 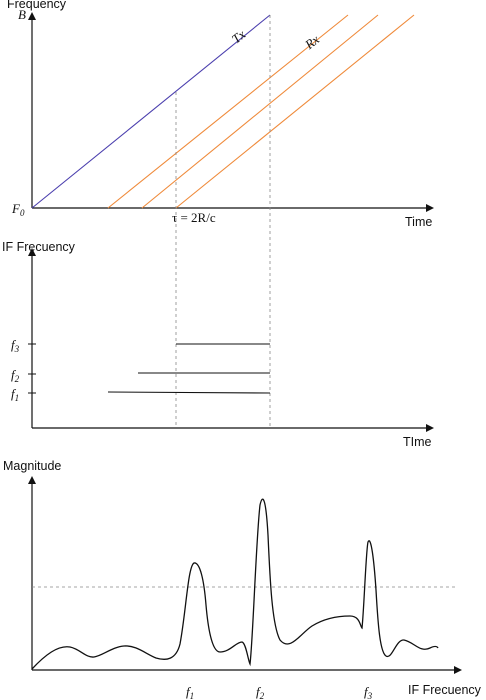 What do you see at coordinates (190, 692) in the screenshot?
I see `bot-label-f1: f1` at bounding box center [190, 692].